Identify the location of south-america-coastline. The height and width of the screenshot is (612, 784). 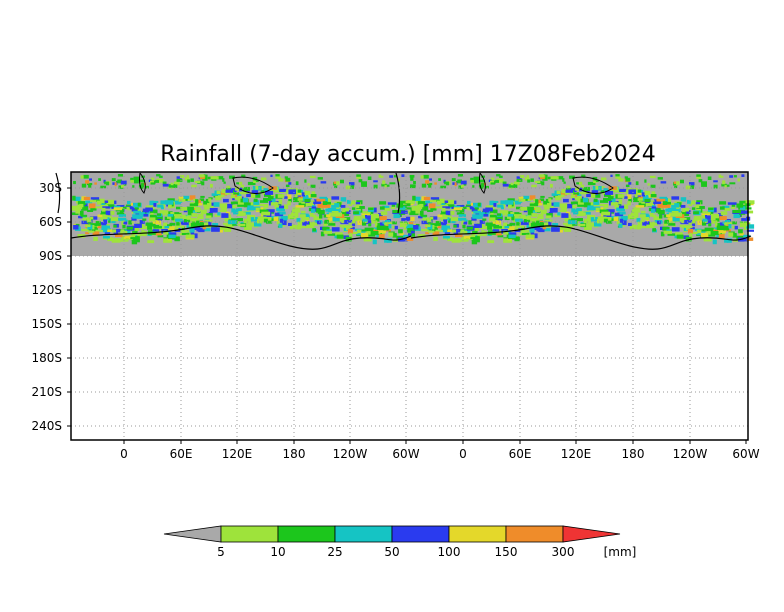
(398, 193).